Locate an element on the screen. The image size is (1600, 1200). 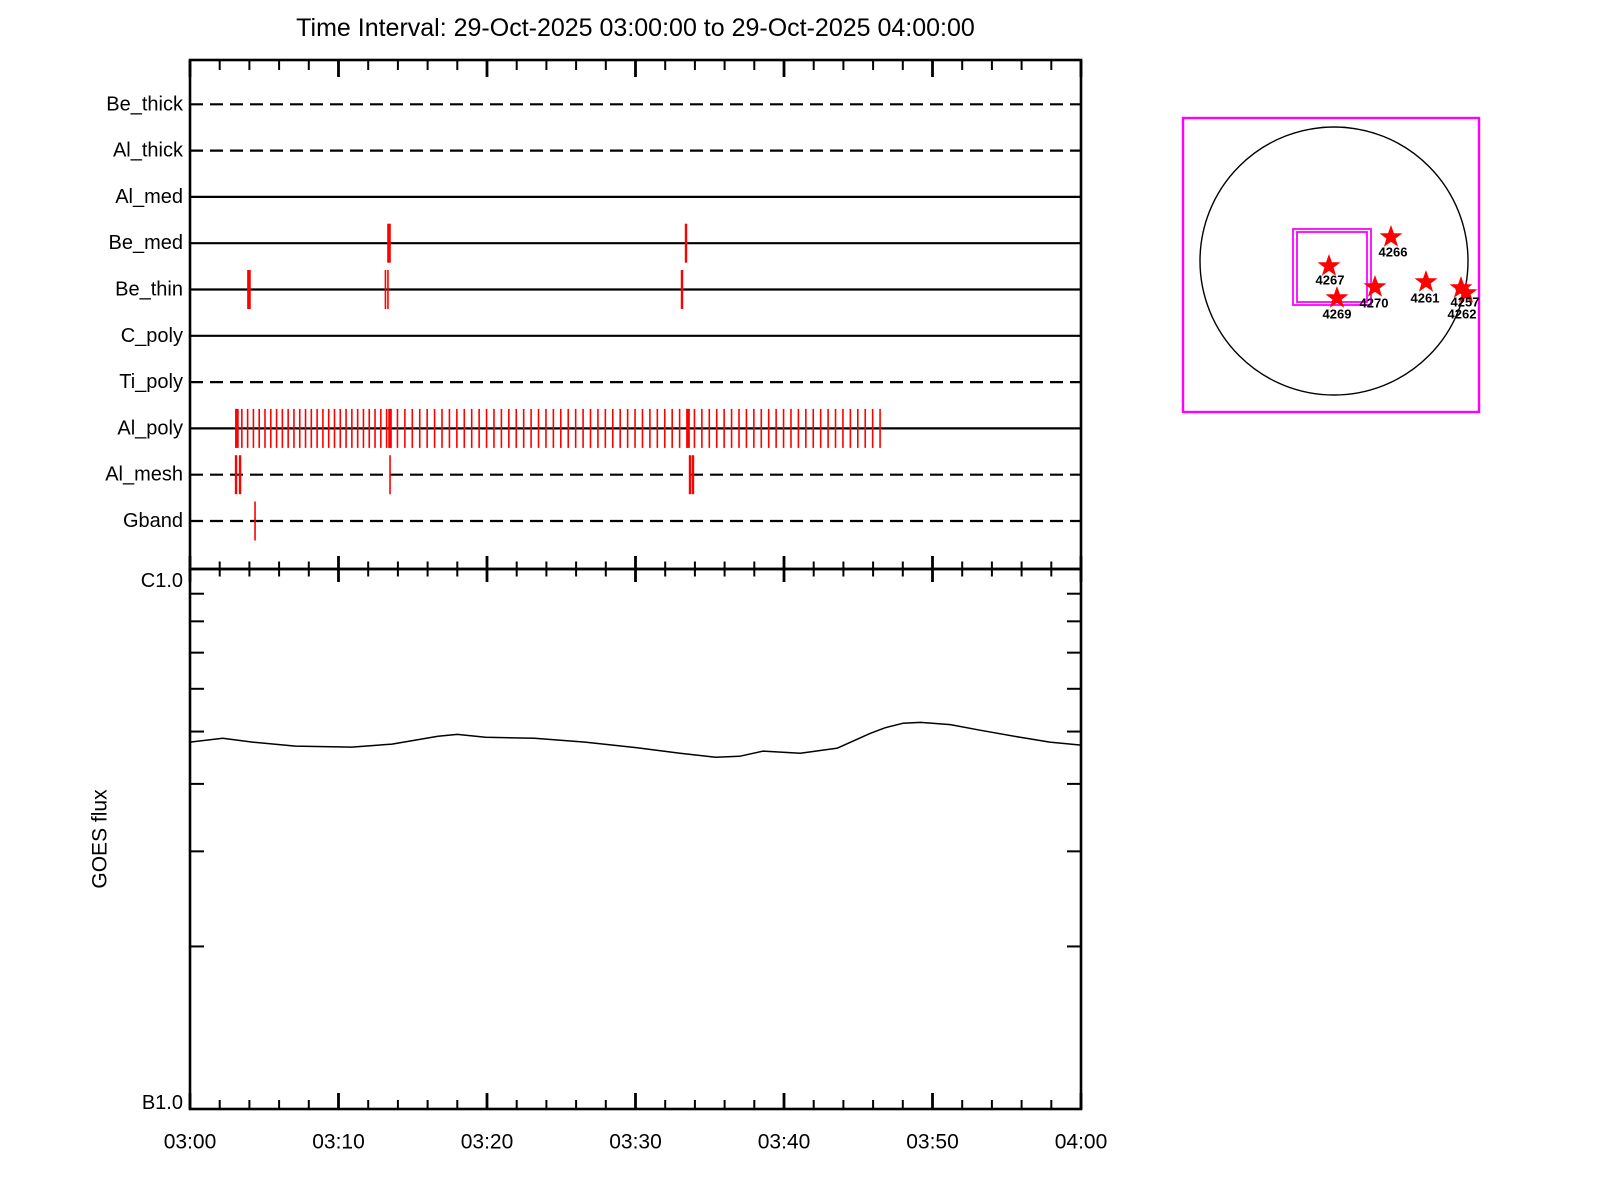
filter-label-Be_thick: Be_thick is located at coordinates (145, 104).